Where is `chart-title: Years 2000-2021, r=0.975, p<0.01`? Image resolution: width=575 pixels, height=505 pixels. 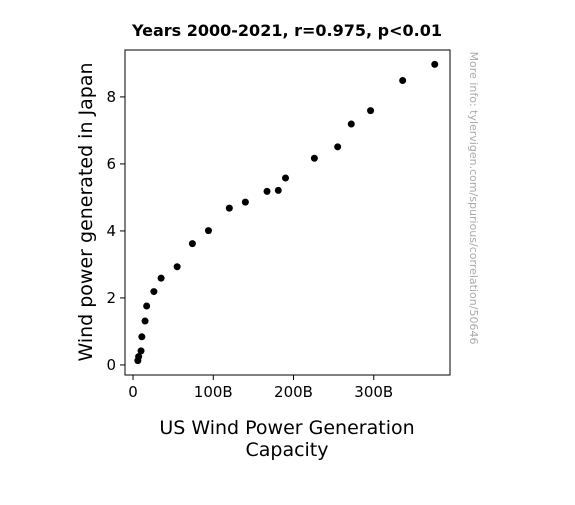 chart-title: Years 2000-2021, r=0.975, p<0.01 is located at coordinates (286, 30).